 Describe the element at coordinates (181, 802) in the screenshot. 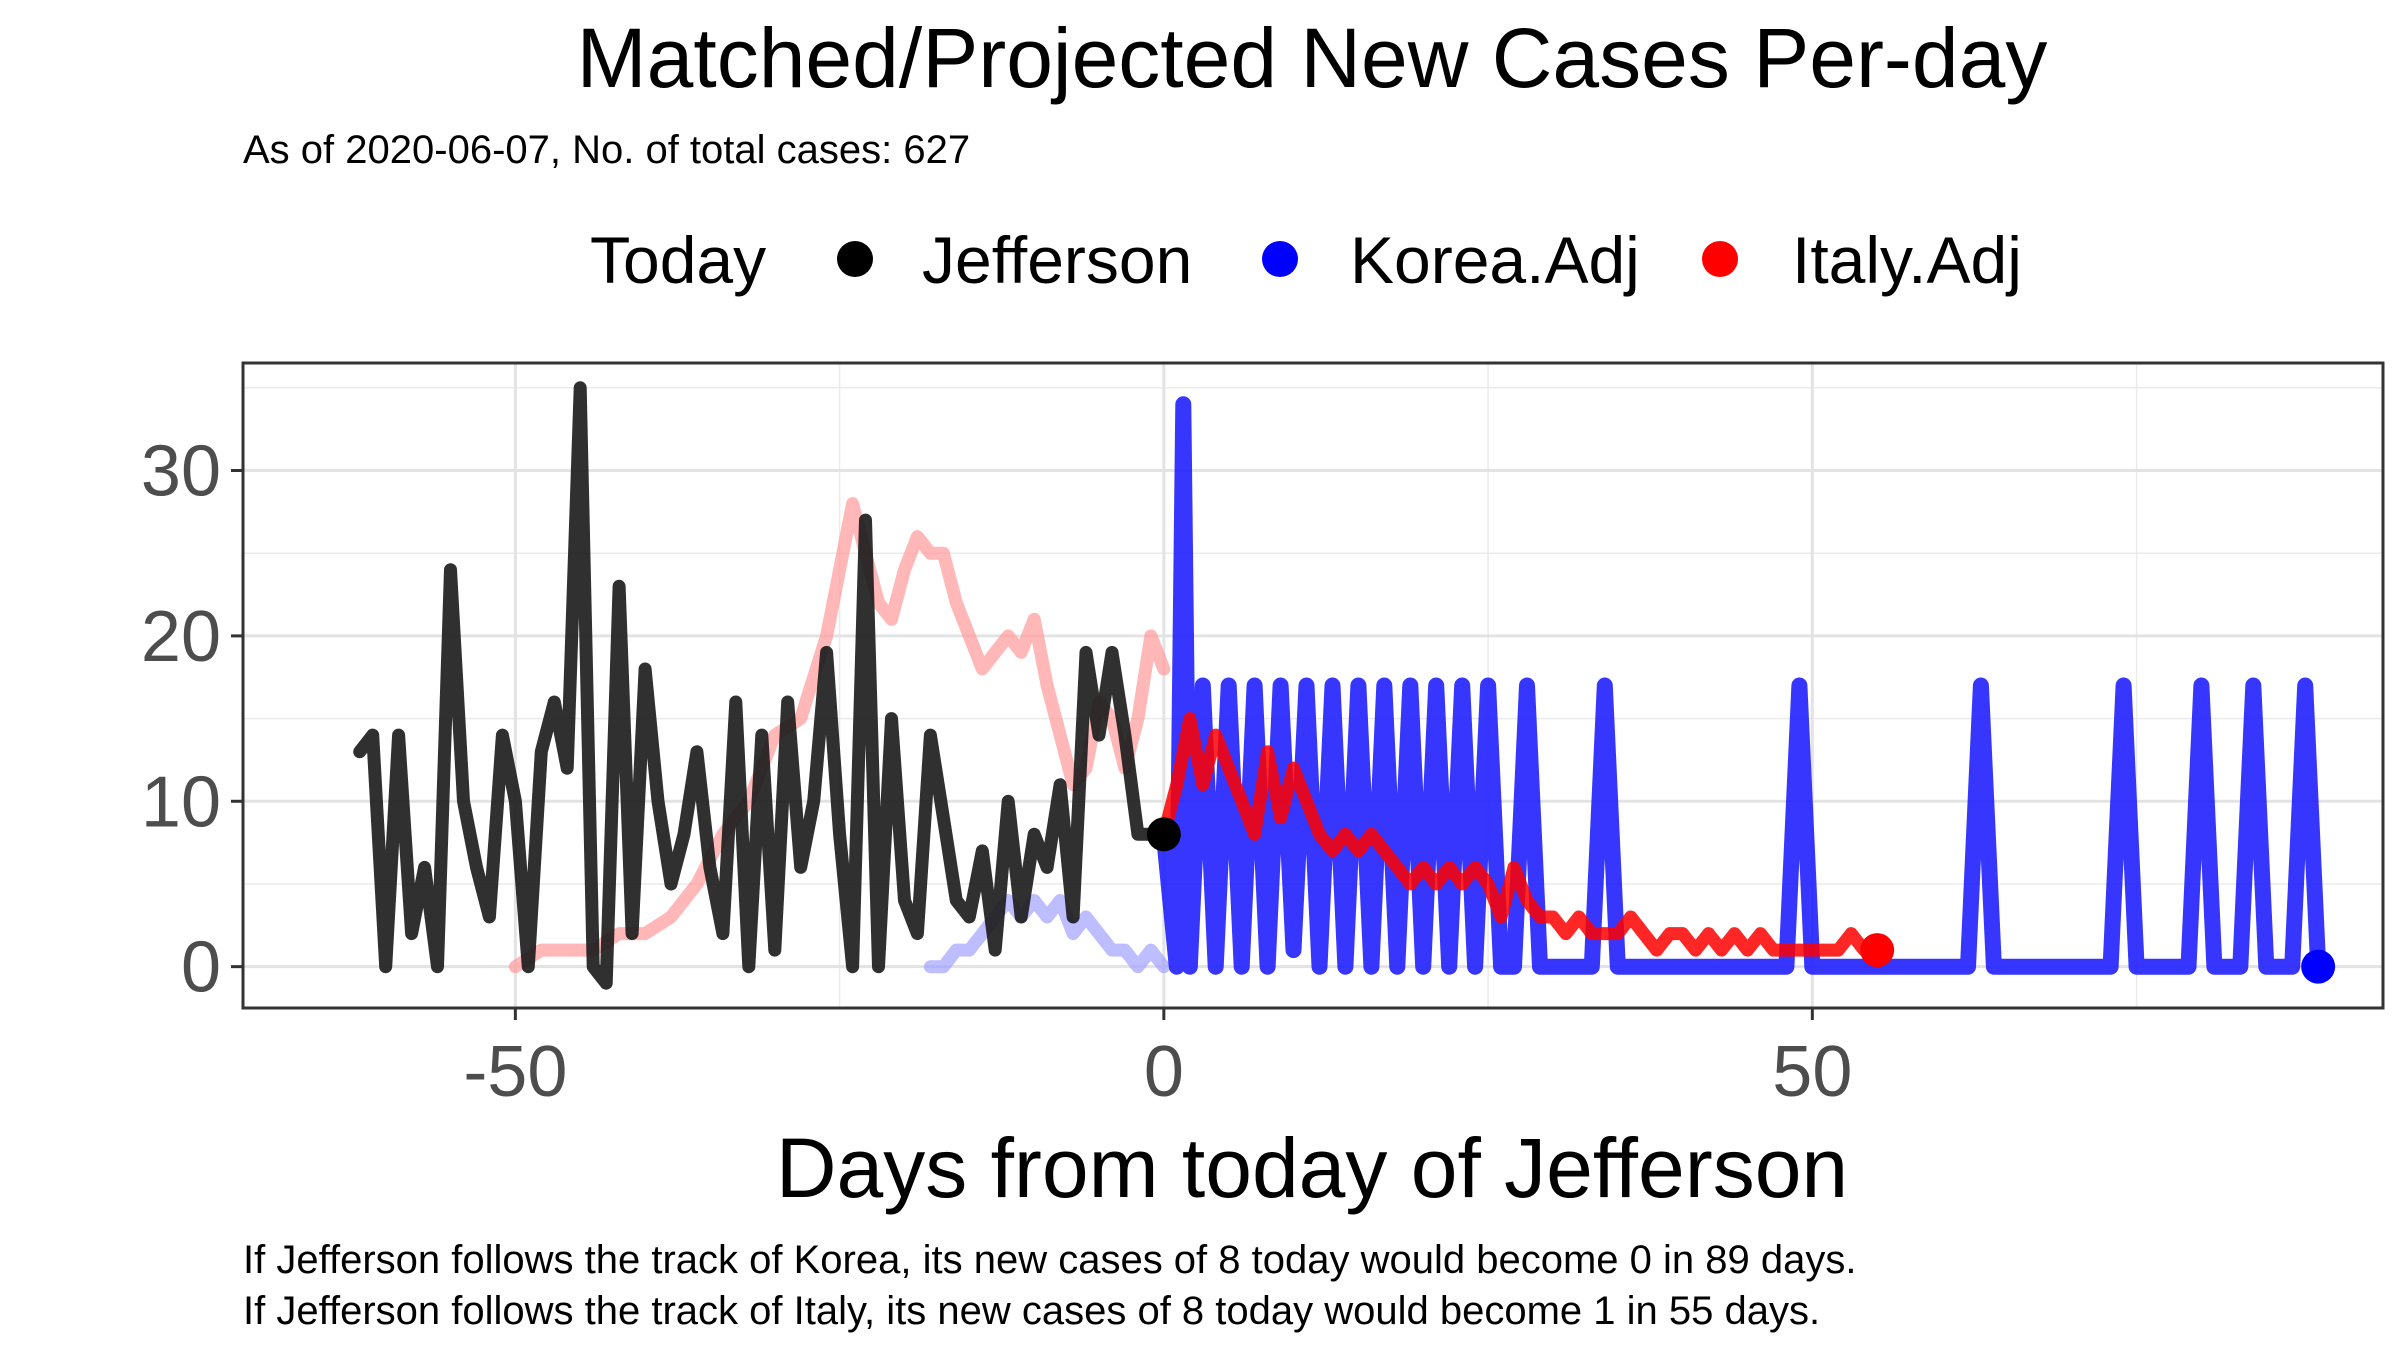

I see `y-tick-label: 10` at that location.